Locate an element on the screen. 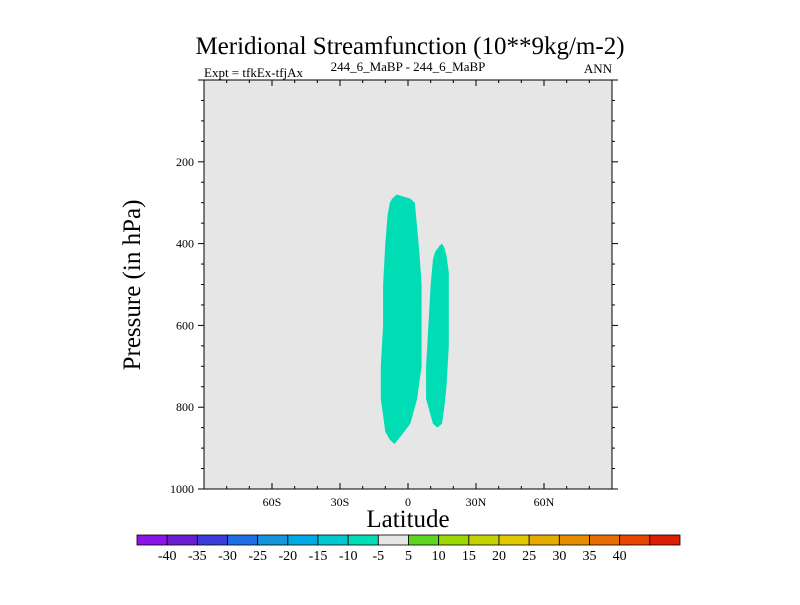  colorbar-label: -20 is located at coordinates (287, 556).